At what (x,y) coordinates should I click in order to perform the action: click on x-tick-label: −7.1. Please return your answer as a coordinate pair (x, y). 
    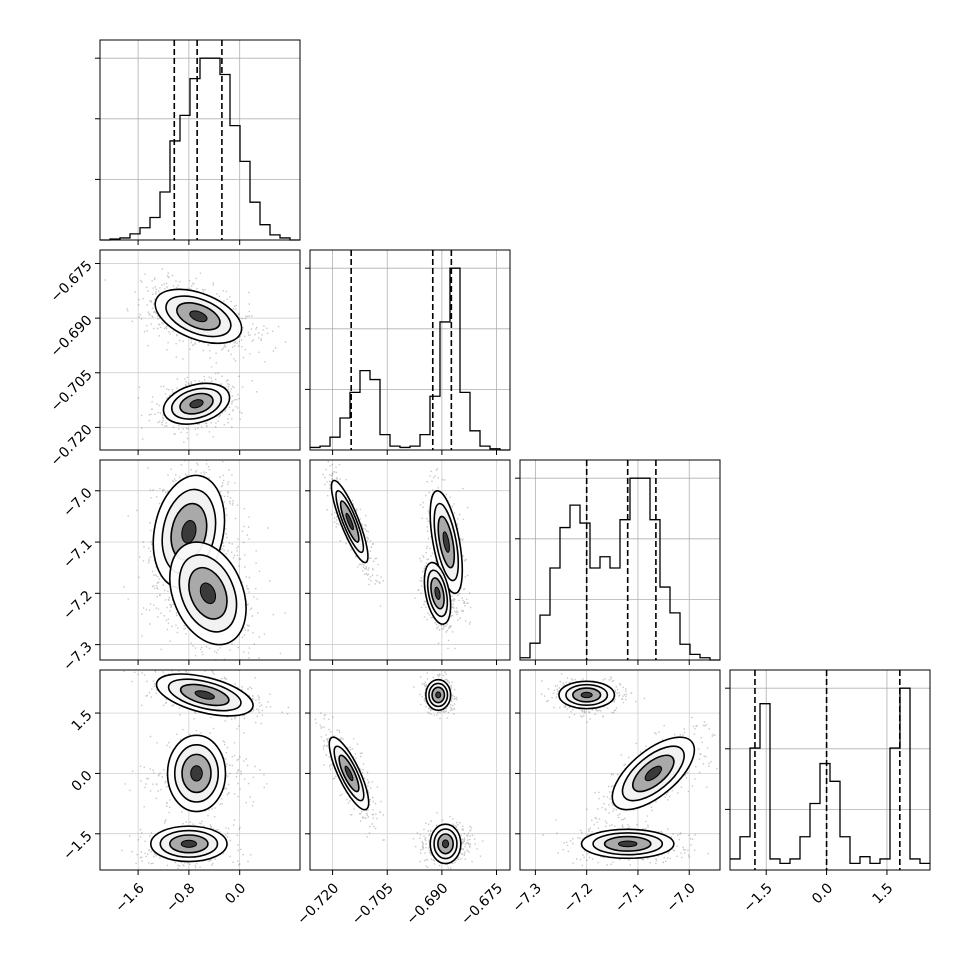
    Looking at the image, I should click on (629, 897).